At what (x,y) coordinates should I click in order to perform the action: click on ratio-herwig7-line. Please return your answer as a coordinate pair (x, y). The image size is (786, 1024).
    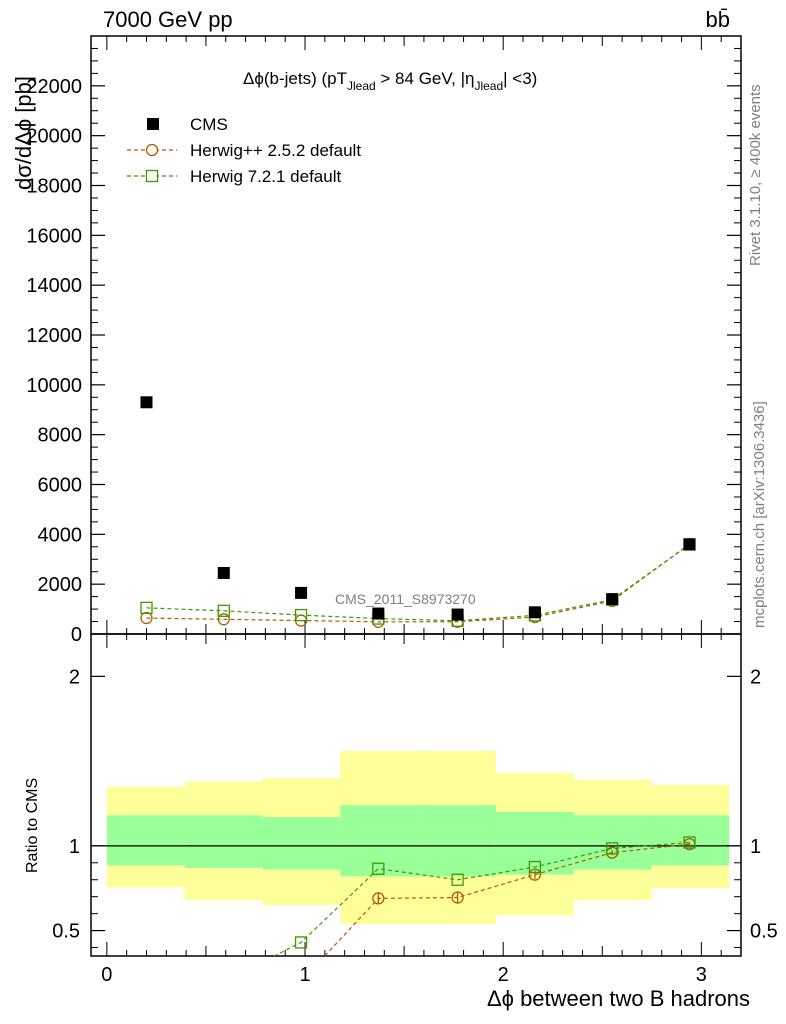
    Looking at the image, I should click on (481, 898).